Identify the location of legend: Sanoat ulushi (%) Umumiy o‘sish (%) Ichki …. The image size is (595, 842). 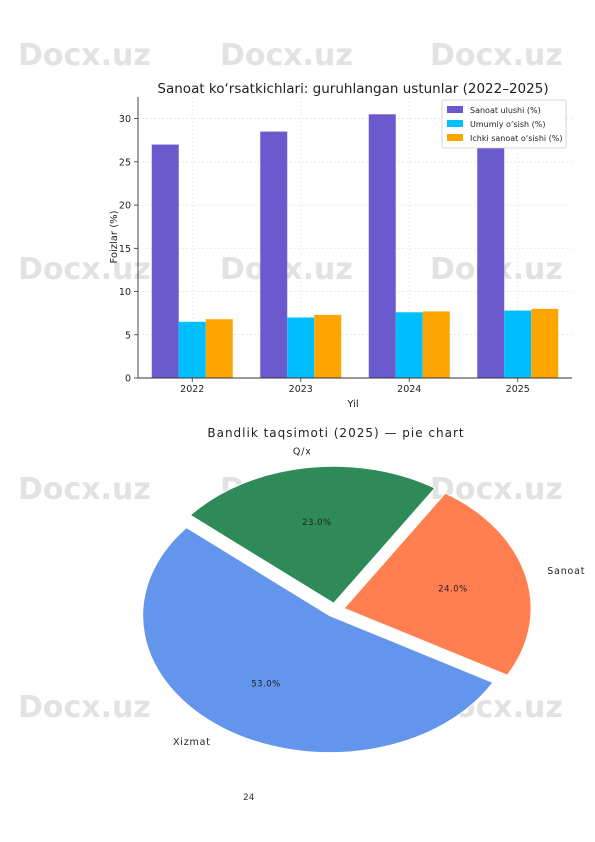
(504, 124).